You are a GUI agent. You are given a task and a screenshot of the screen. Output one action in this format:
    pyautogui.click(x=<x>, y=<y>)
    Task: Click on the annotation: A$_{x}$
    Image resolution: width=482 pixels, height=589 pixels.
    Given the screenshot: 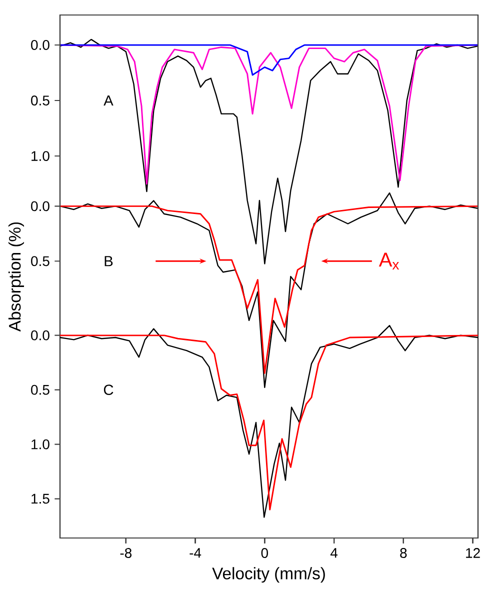 What is the action you would take?
    pyautogui.click(x=389, y=261)
    